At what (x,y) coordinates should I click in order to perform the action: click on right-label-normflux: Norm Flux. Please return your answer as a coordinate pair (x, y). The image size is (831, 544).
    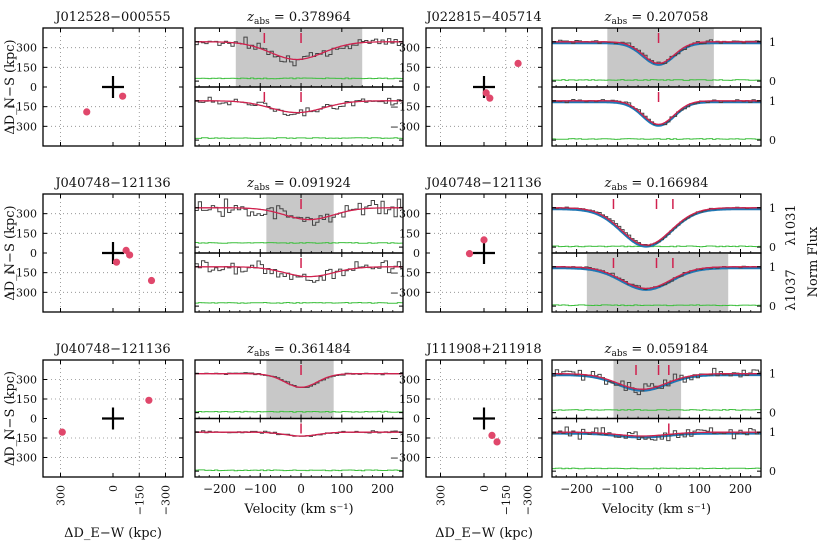
    Looking at the image, I should click on (813, 261).